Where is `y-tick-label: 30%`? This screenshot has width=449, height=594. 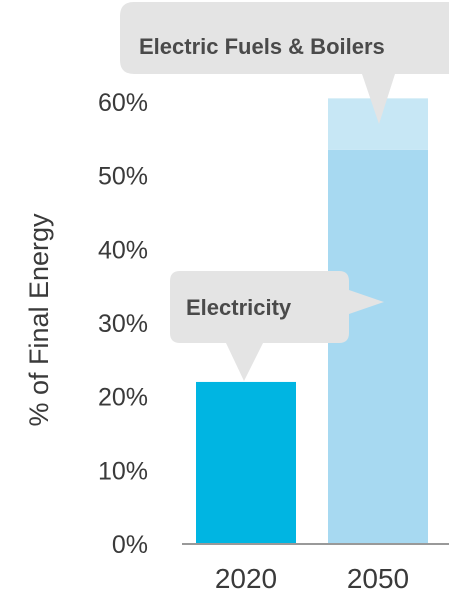
y-tick-label: 30% is located at coordinates (123, 324).